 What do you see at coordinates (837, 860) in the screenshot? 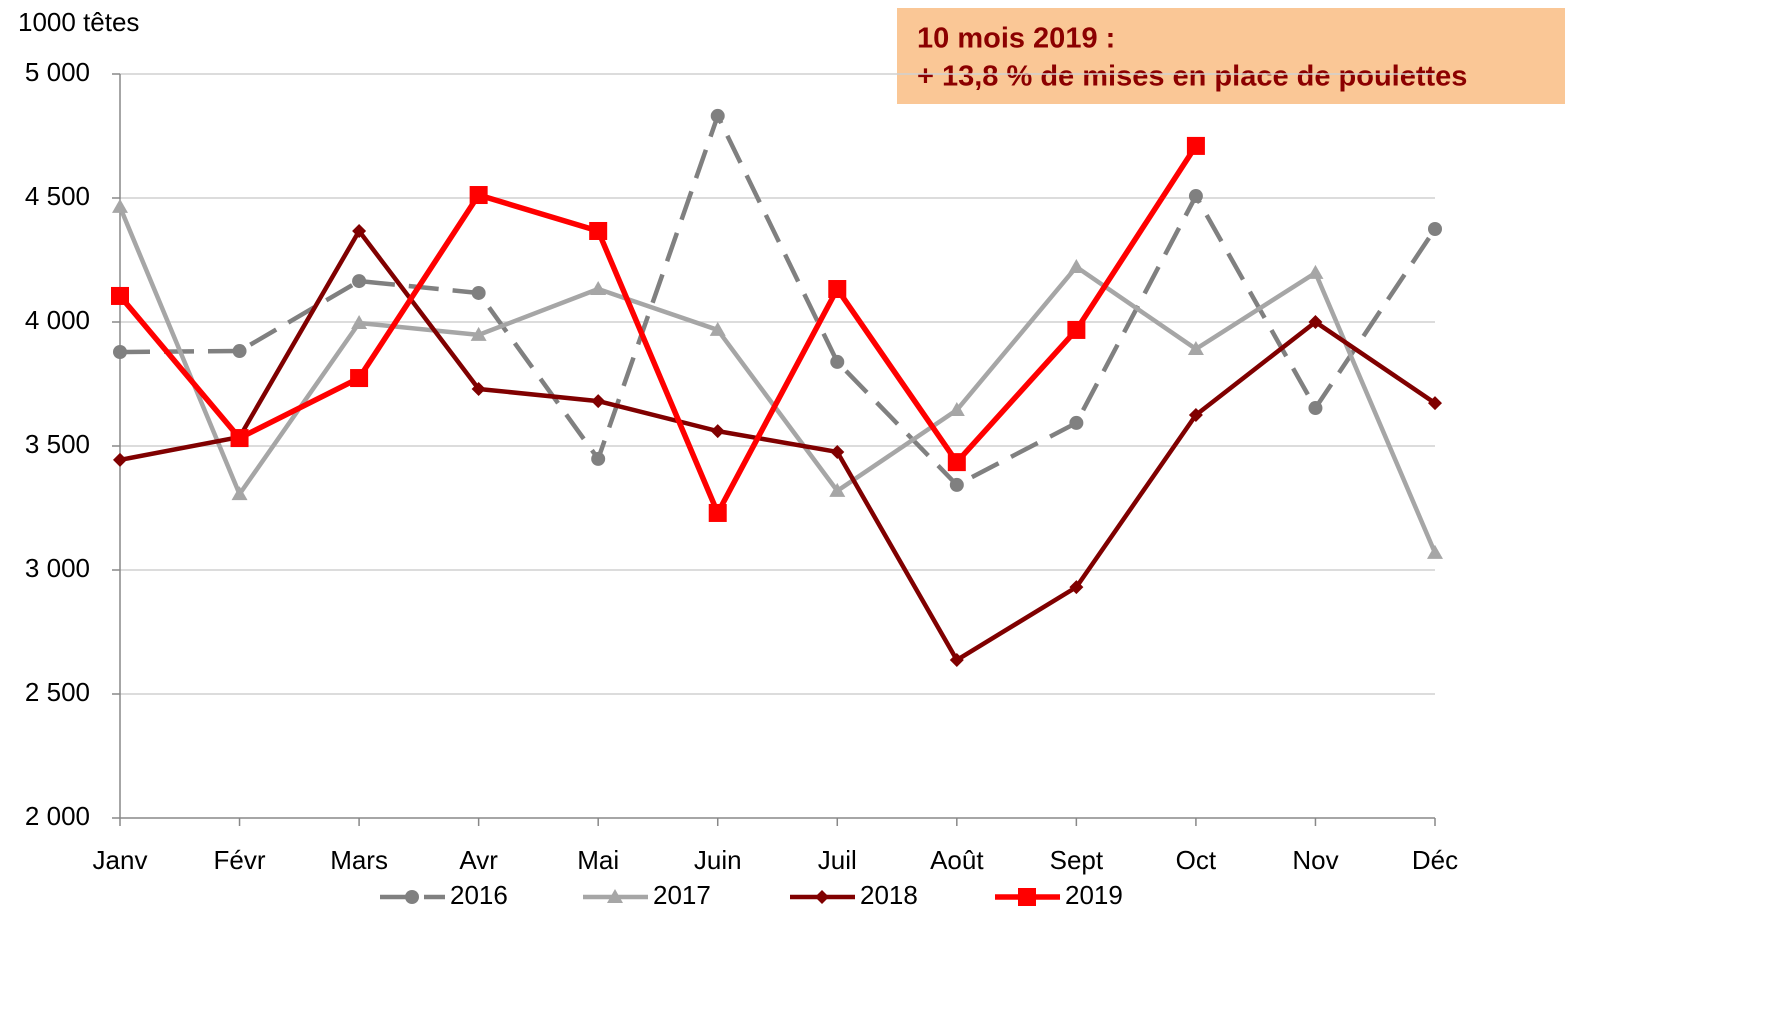
I see `x-tick-label: Juil` at bounding box center [837, 860].